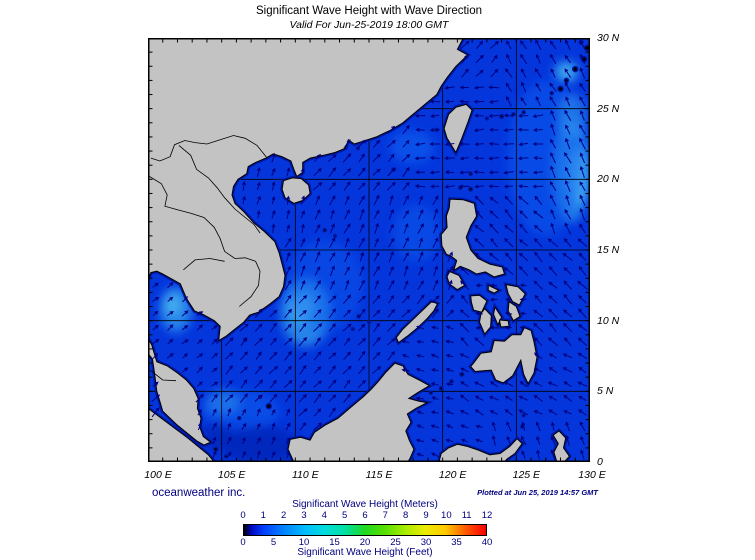  What do you see at coordinates (304, 515) in the screenshot?
I see `meters-tick: 3` at bounding box center [304, 515].